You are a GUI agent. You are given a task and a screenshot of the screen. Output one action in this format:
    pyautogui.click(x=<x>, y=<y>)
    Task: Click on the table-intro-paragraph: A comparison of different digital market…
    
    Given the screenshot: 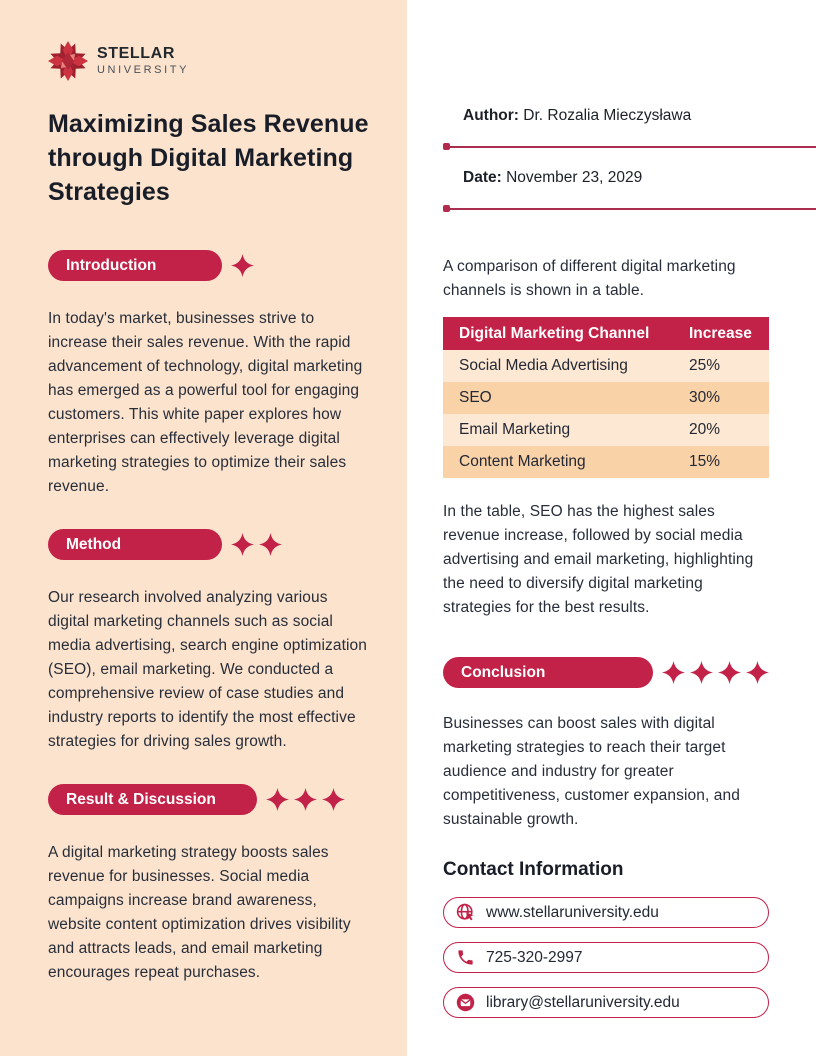 What is the action you would take?
    pyautogui.click(x=589, y=278)
    